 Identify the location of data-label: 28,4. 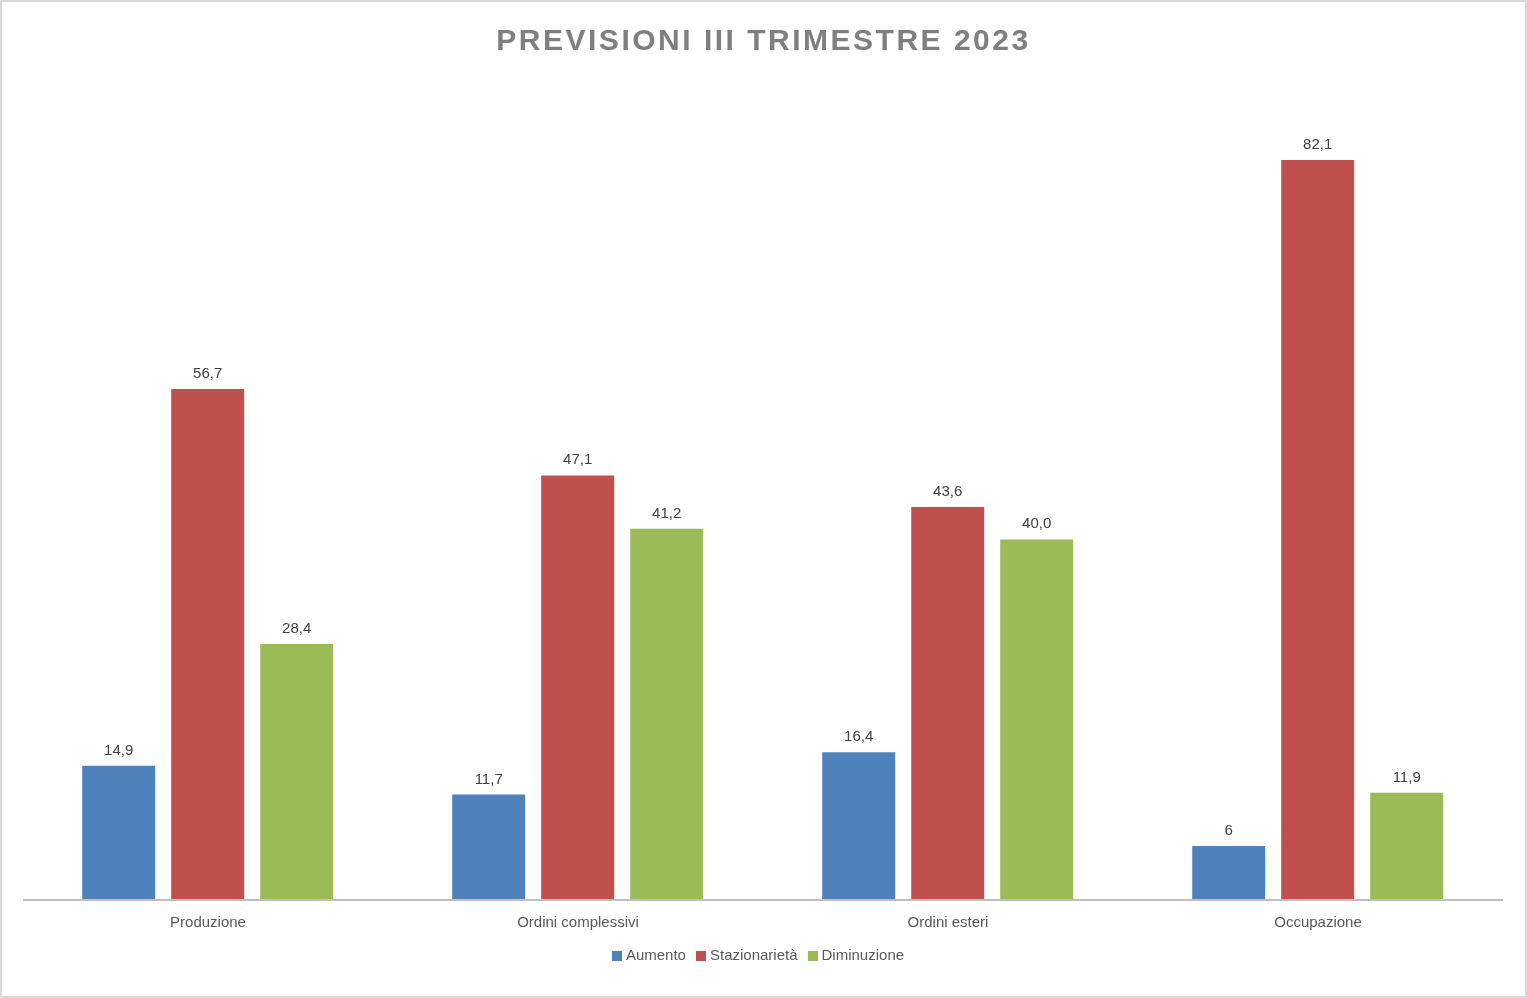
(297, 628).